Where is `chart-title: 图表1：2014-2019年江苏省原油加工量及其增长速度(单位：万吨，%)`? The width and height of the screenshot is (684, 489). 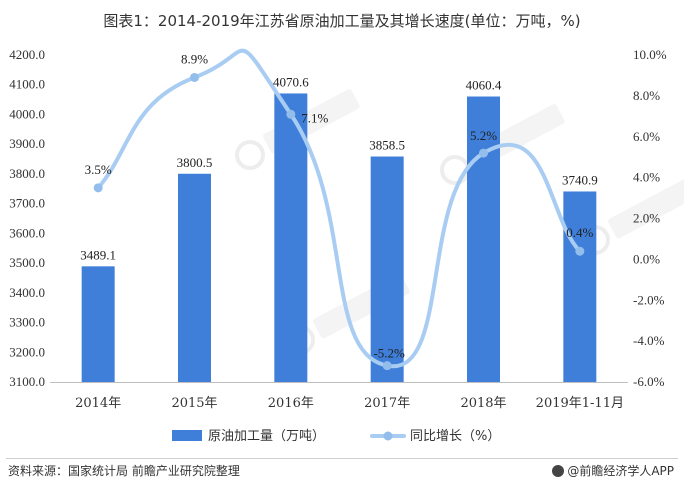 chart-title: 图表1：2014-2019年江苏省原油加工量及其增长速度(单位：万吨，%) is located at coordinates (342, 21).